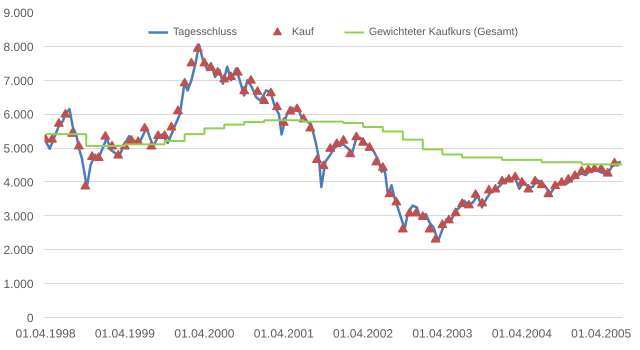 The width and height of the screenshot is (640, 350). What do you see at coordinates (204, 333) in the screenshot?
I see `x-tick-label: 01.04.2000` at bounding box center [204, 333].